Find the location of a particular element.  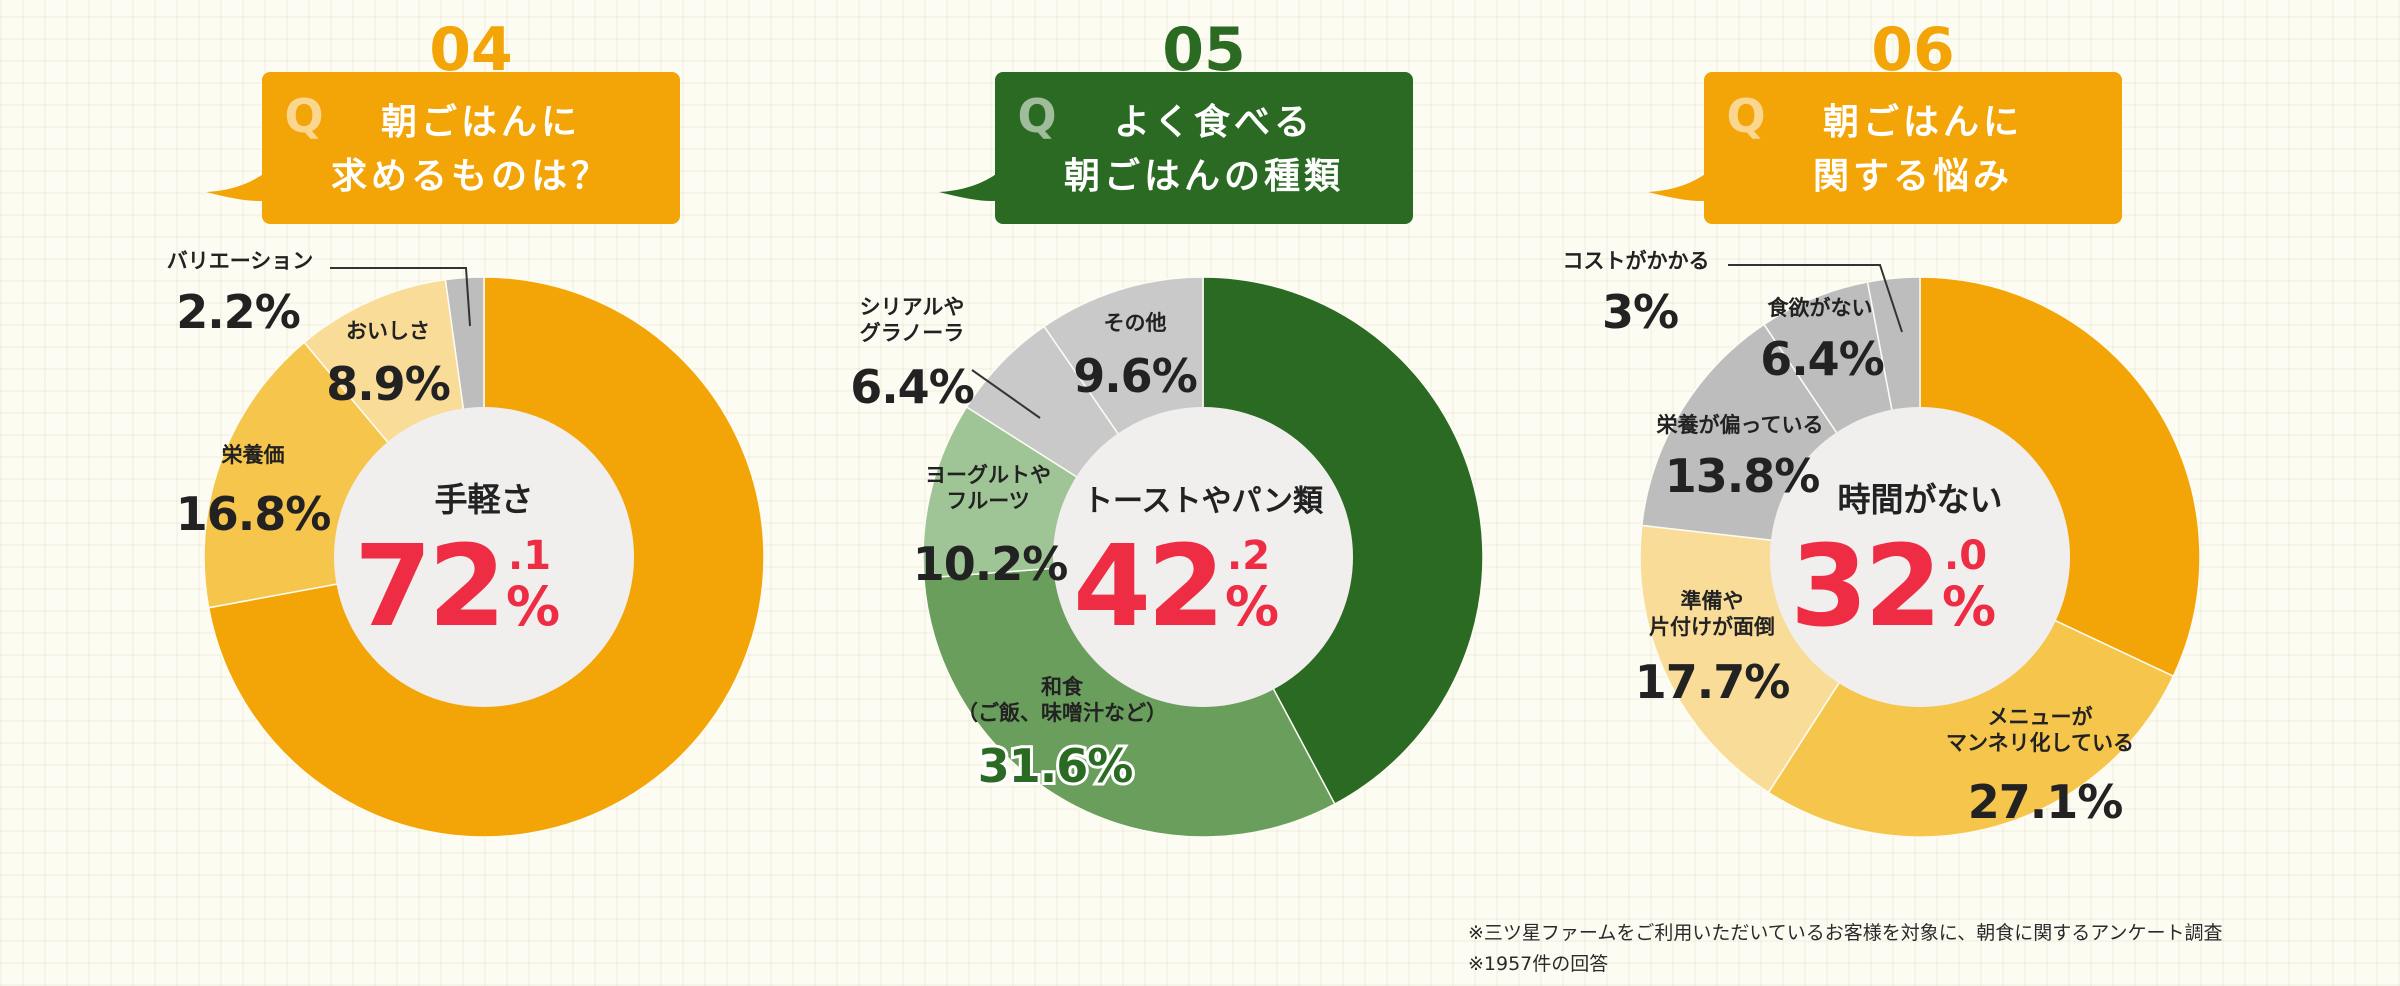

question-text-line: よく食べる is located at coordinates (1214, 122).